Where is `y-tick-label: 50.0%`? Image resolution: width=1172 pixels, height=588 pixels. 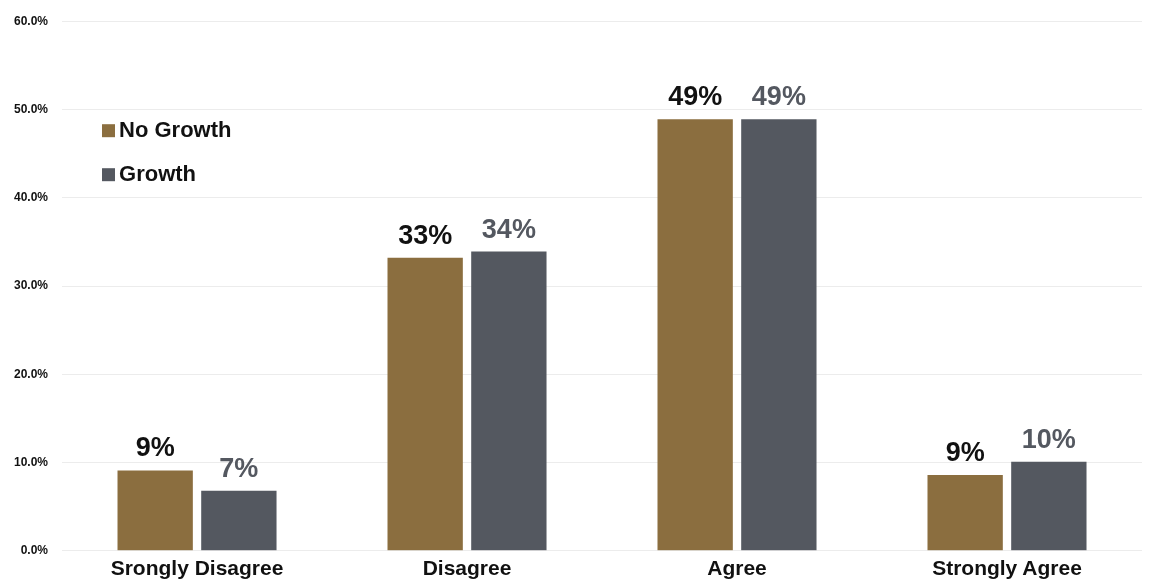
y-tick-label: 50.0% is located at coordinates (31, 108).